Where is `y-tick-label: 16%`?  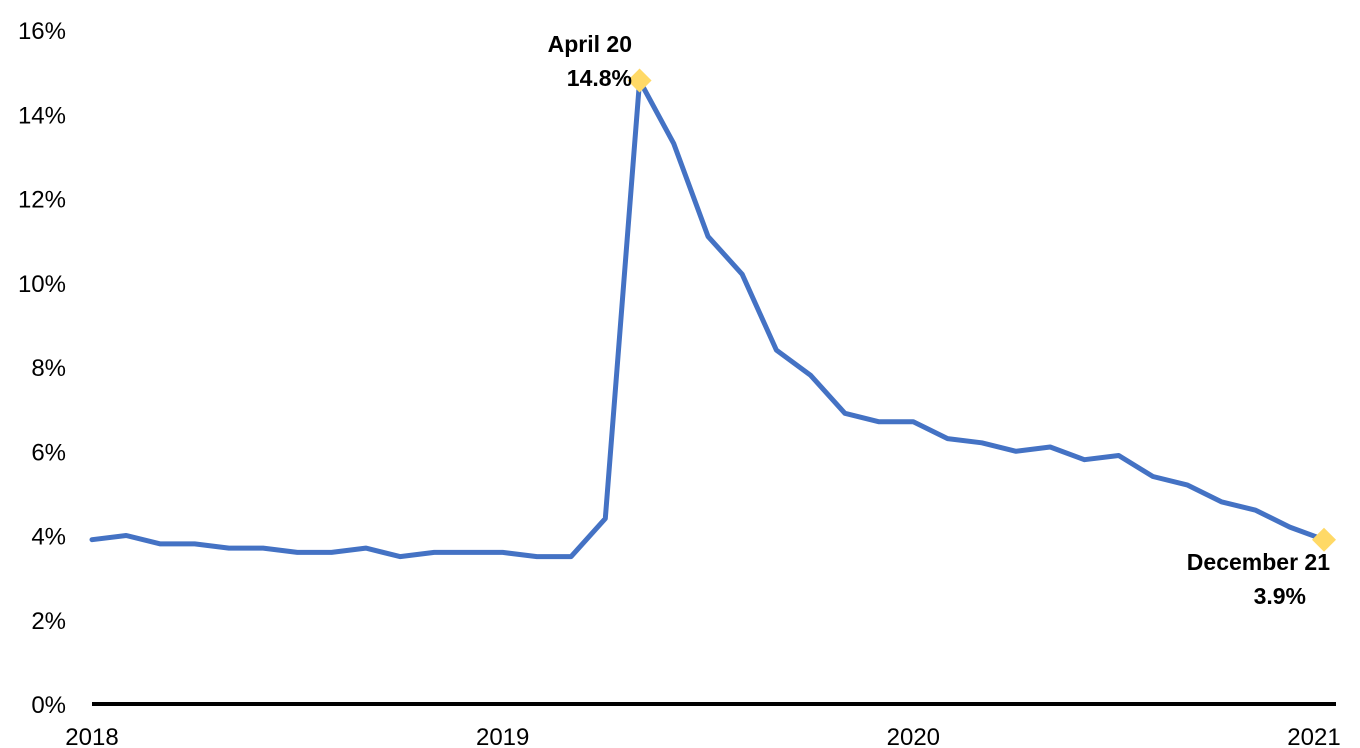 y-tick-label: 16% is located at coordinates (42, 31).